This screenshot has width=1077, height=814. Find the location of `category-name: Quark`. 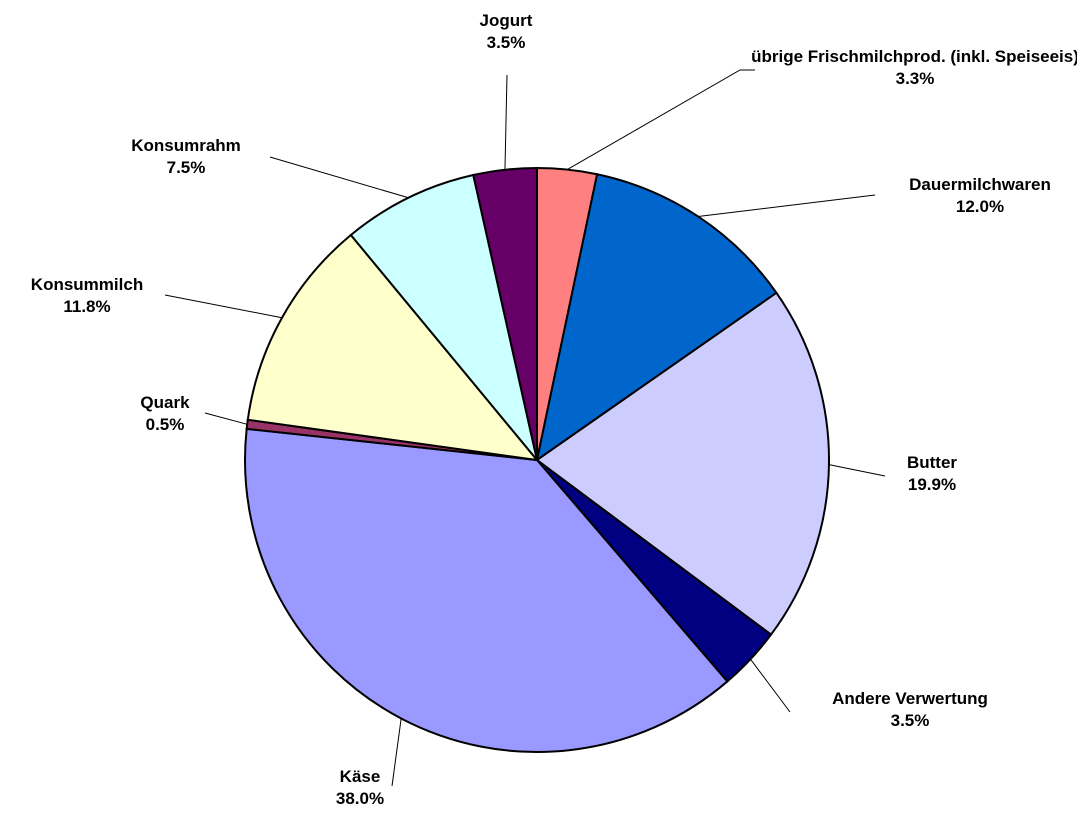

category-name: Quark is located at coordinates (165, 402).